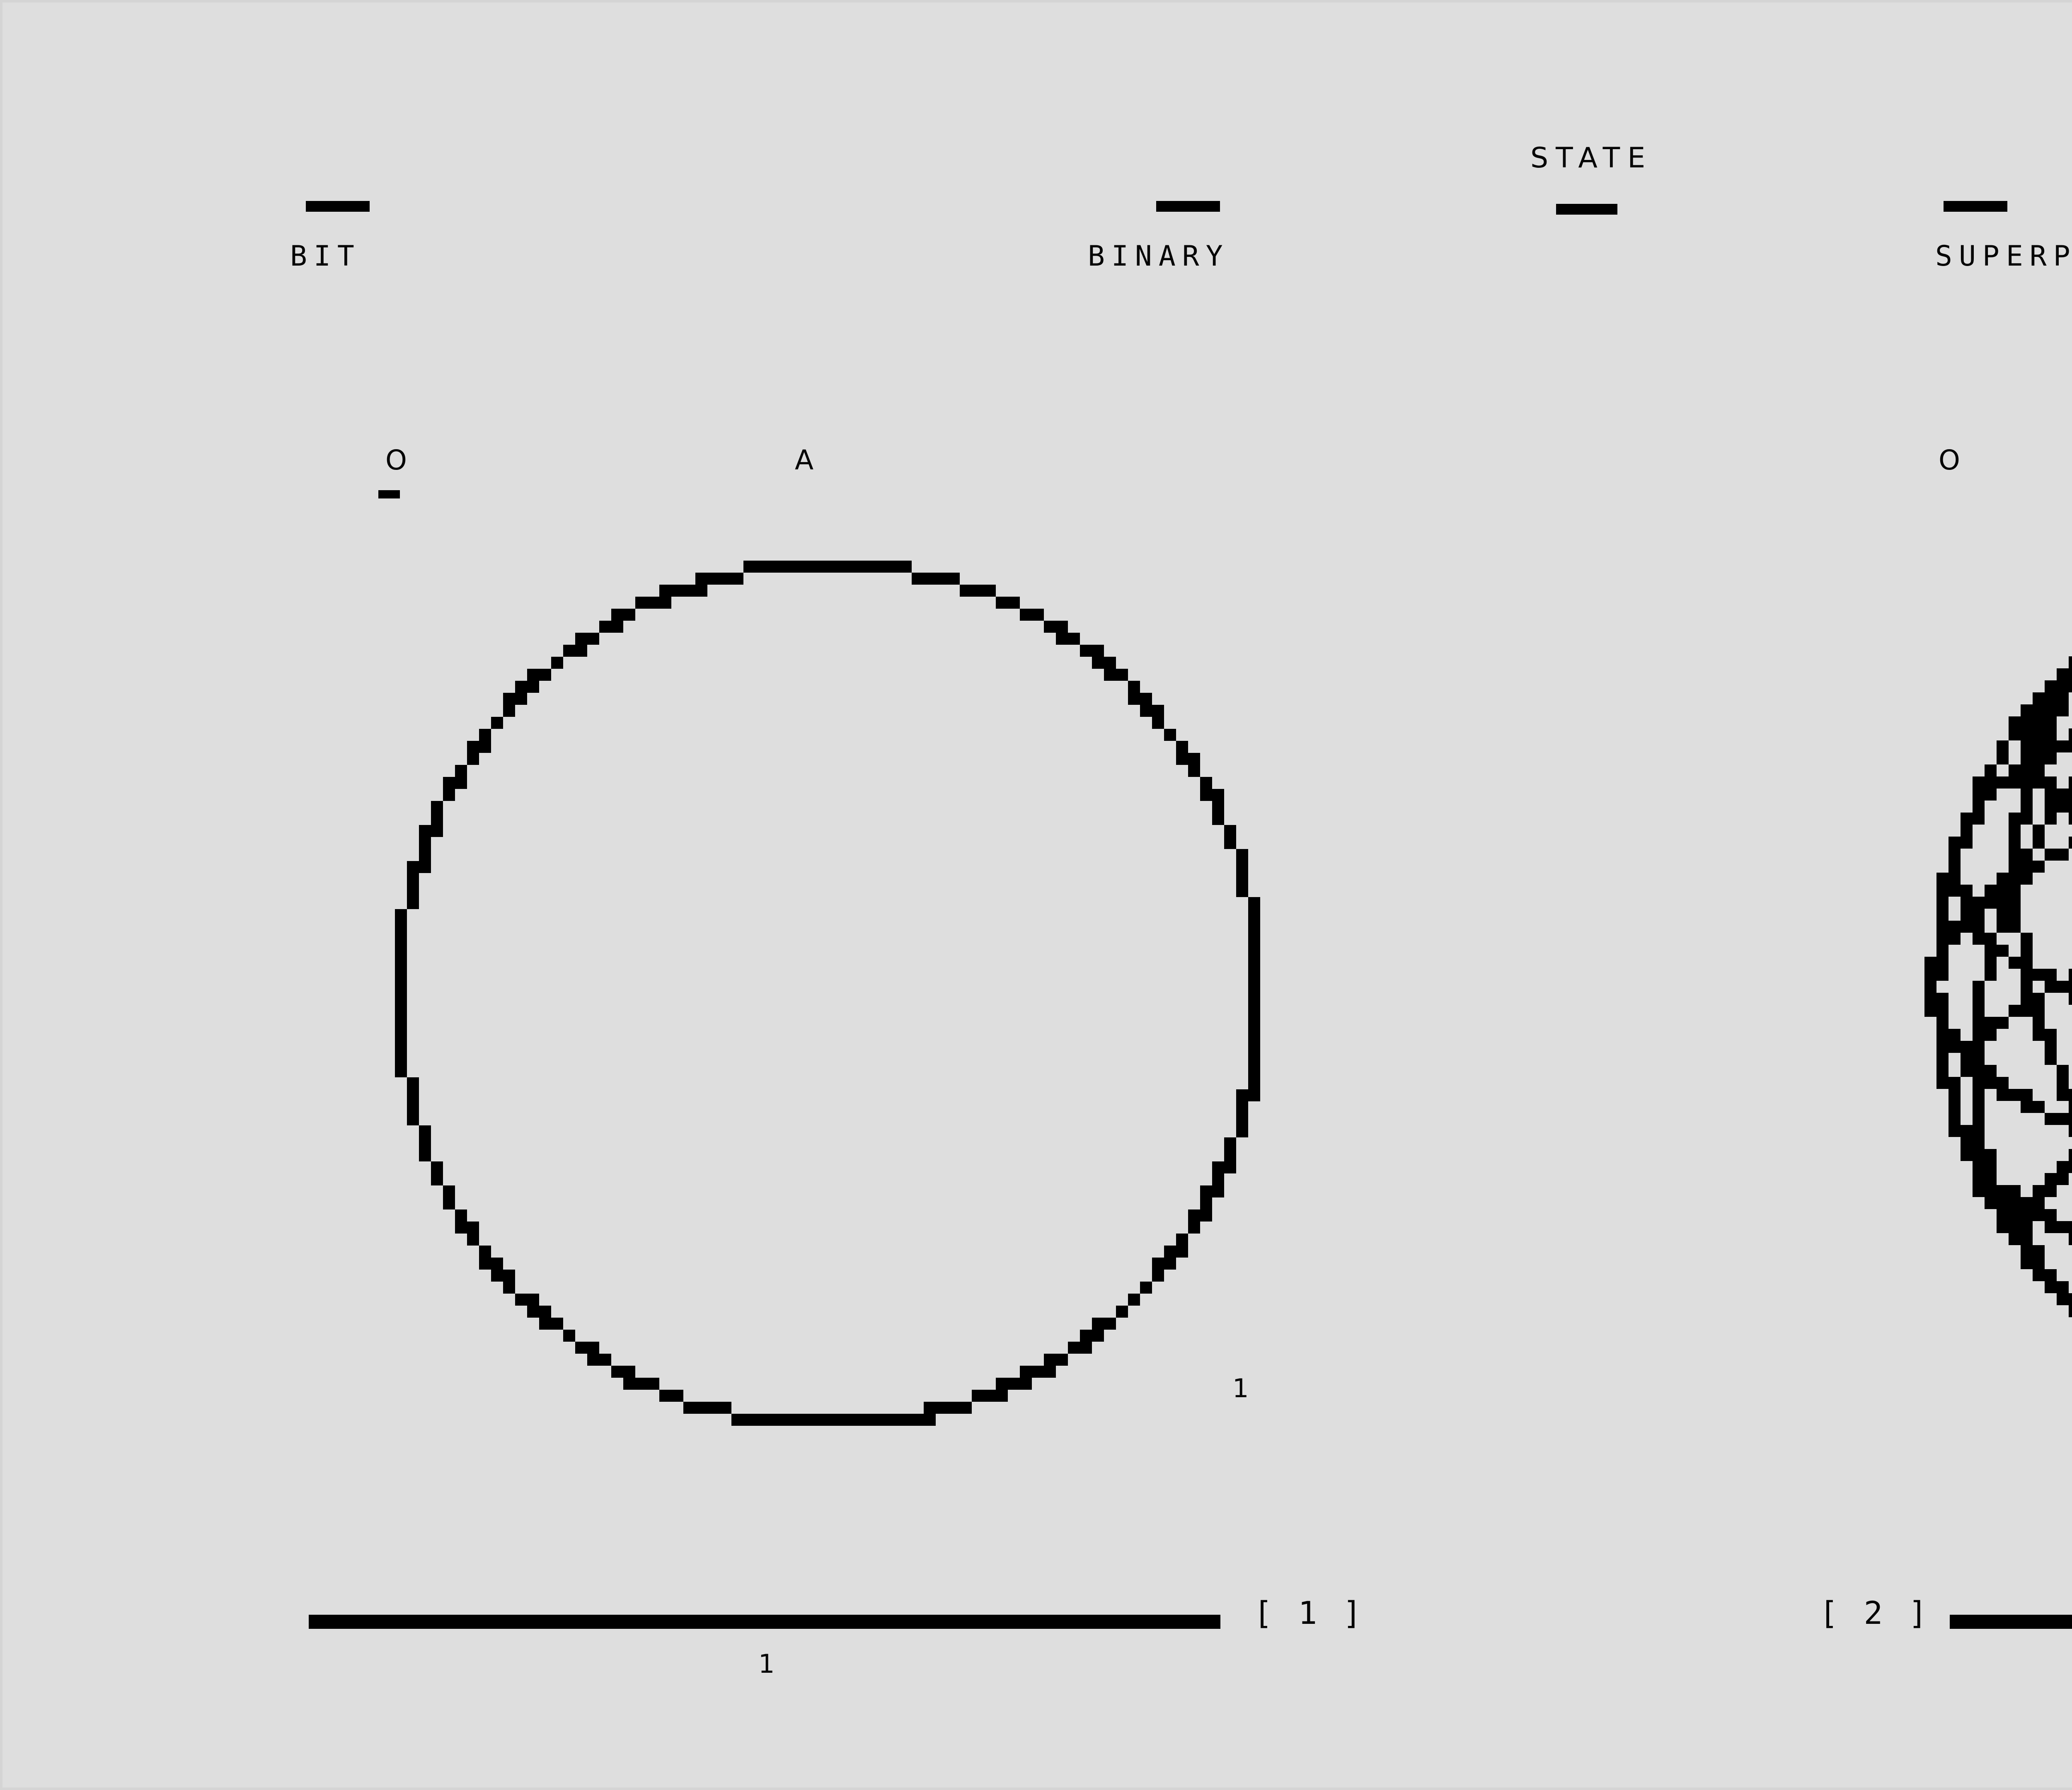 The height and width of the screenshot is (1790, 2072). I want to click on right-footer-index: [ 2 ], so click(1875, 1612).